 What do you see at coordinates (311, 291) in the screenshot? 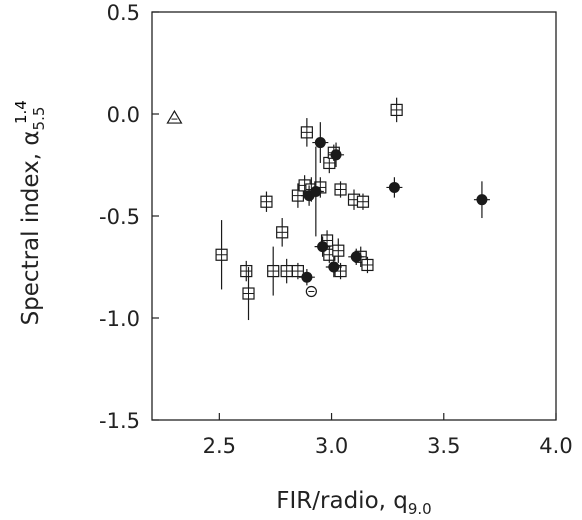
I see `open-circle-marker` at bounding box center [311, 291].